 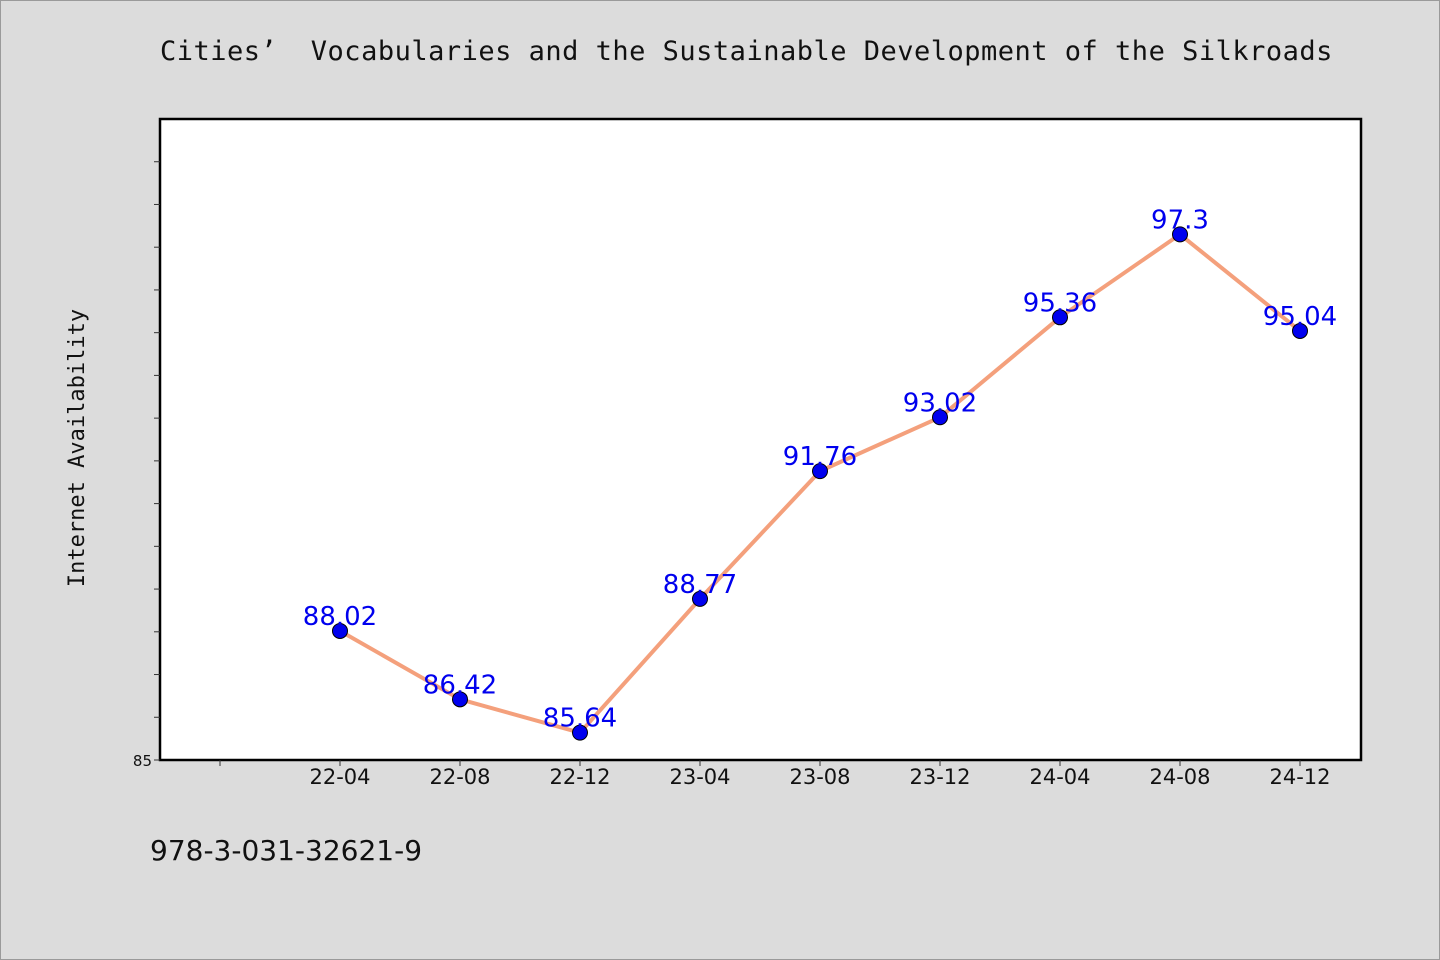 What do you see at coordinates (459, 777) in the screenshot?
I see `x-tick-label: 22-08` at bounding box center [459, 777].